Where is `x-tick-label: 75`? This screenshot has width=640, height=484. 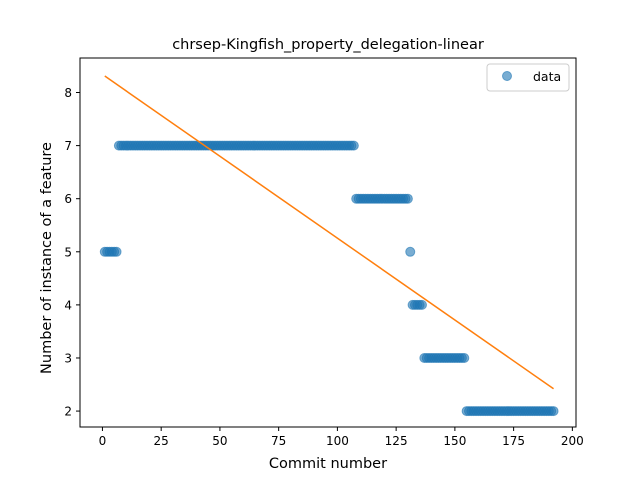 x-tick-label: 75 is located at coordinates (278, 441).